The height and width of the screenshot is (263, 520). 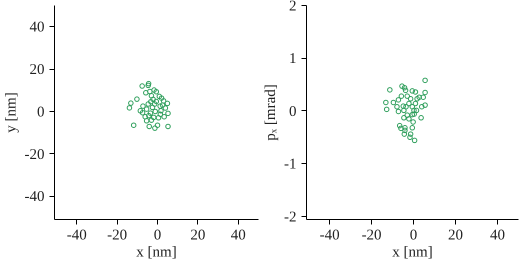 What do you see at coordinates (12, 112) in the screenshot?
I see `y-axis-title: y [nm]` at bounding box center [12, 112].